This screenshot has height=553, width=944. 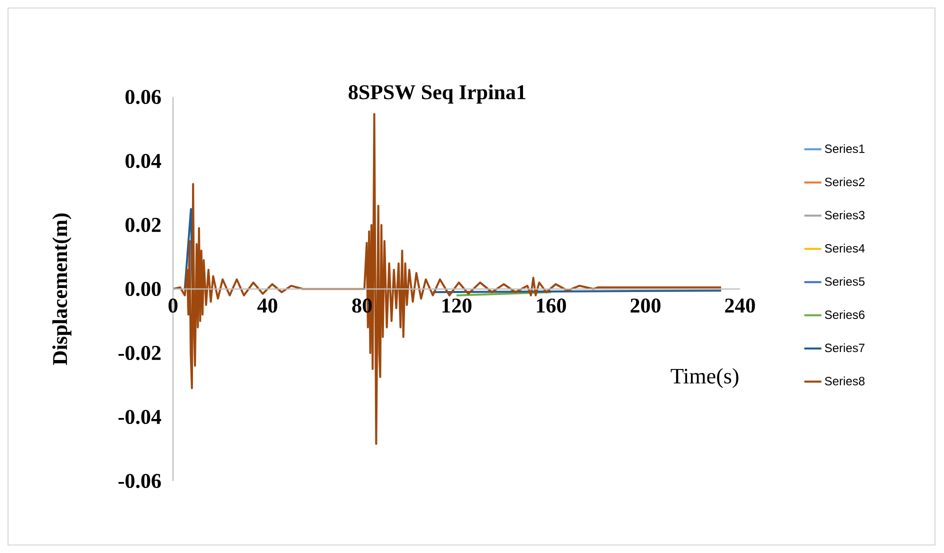 What do you see at coordinates (62, 290) in the screenshot?
I see `y-axis-title: Displacement(m)` at bounding box center [62, 290].